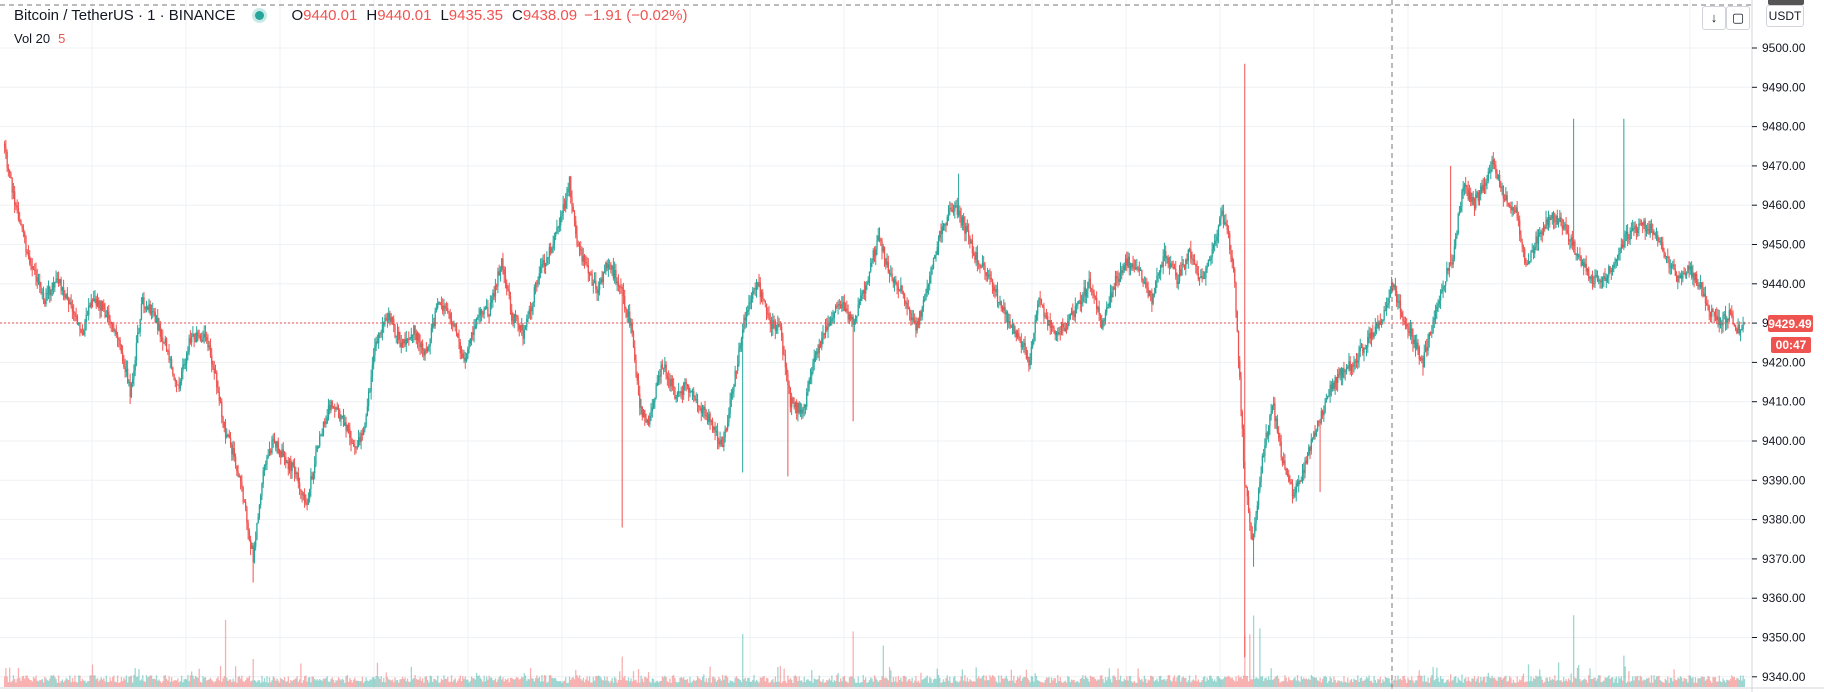  What do you see at coordinates (39, 38) in the screenshot?
I see `volume-legend: Vol 20 5` at bounding box center [39, 38].